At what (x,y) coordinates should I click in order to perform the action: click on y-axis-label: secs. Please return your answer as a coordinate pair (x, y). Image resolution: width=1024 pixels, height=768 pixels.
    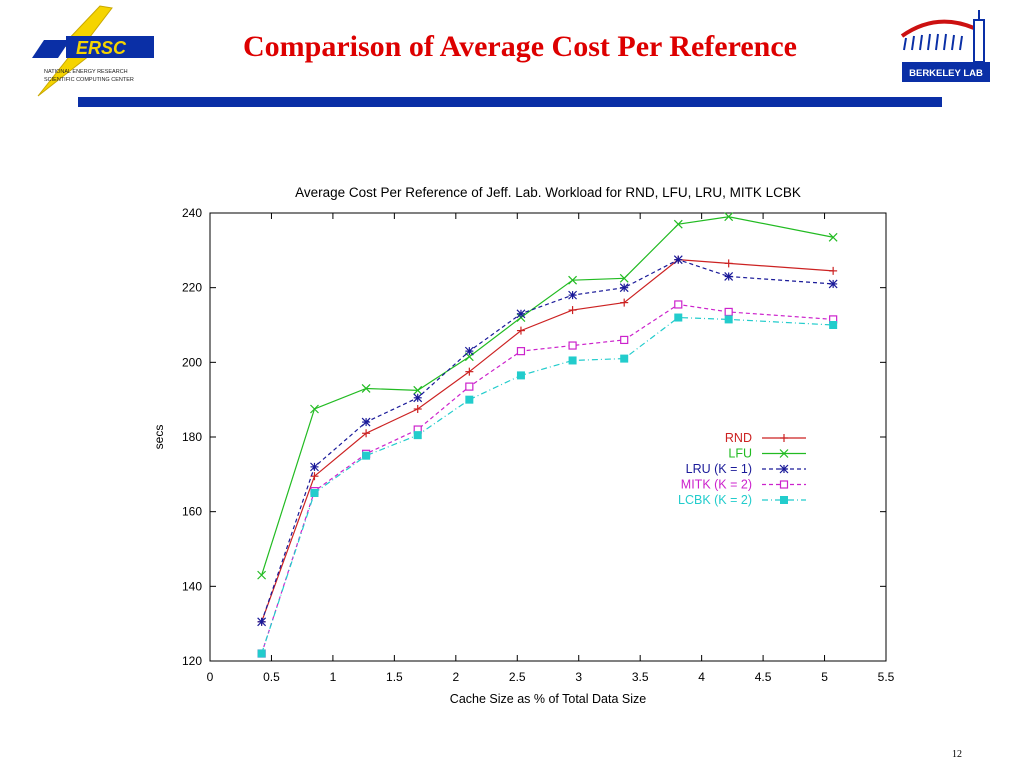
    Looking at the image, I should click on (159, 437).